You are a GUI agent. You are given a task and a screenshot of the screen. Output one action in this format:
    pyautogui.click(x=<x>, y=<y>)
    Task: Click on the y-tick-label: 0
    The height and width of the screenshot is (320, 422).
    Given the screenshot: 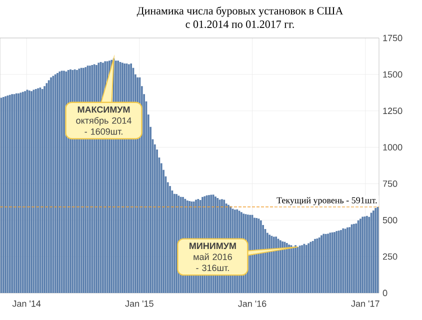 What is the action you would take?
    pyautogui.click(x=385, y=293)
    